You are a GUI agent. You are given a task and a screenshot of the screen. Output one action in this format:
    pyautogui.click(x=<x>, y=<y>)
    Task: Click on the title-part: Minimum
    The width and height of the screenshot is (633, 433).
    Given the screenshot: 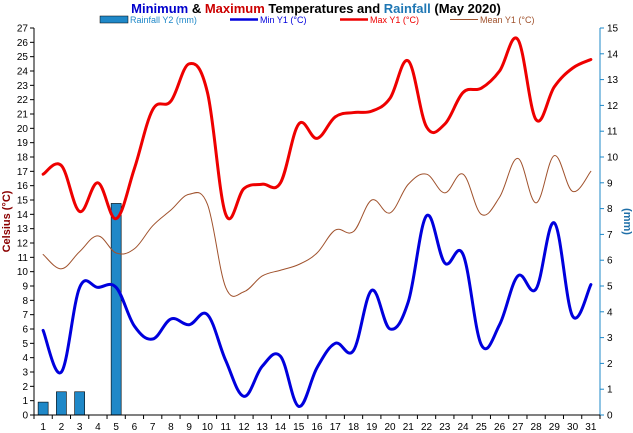 What is the action you would take?
    pyautogui.click(x=159, y=8)
    